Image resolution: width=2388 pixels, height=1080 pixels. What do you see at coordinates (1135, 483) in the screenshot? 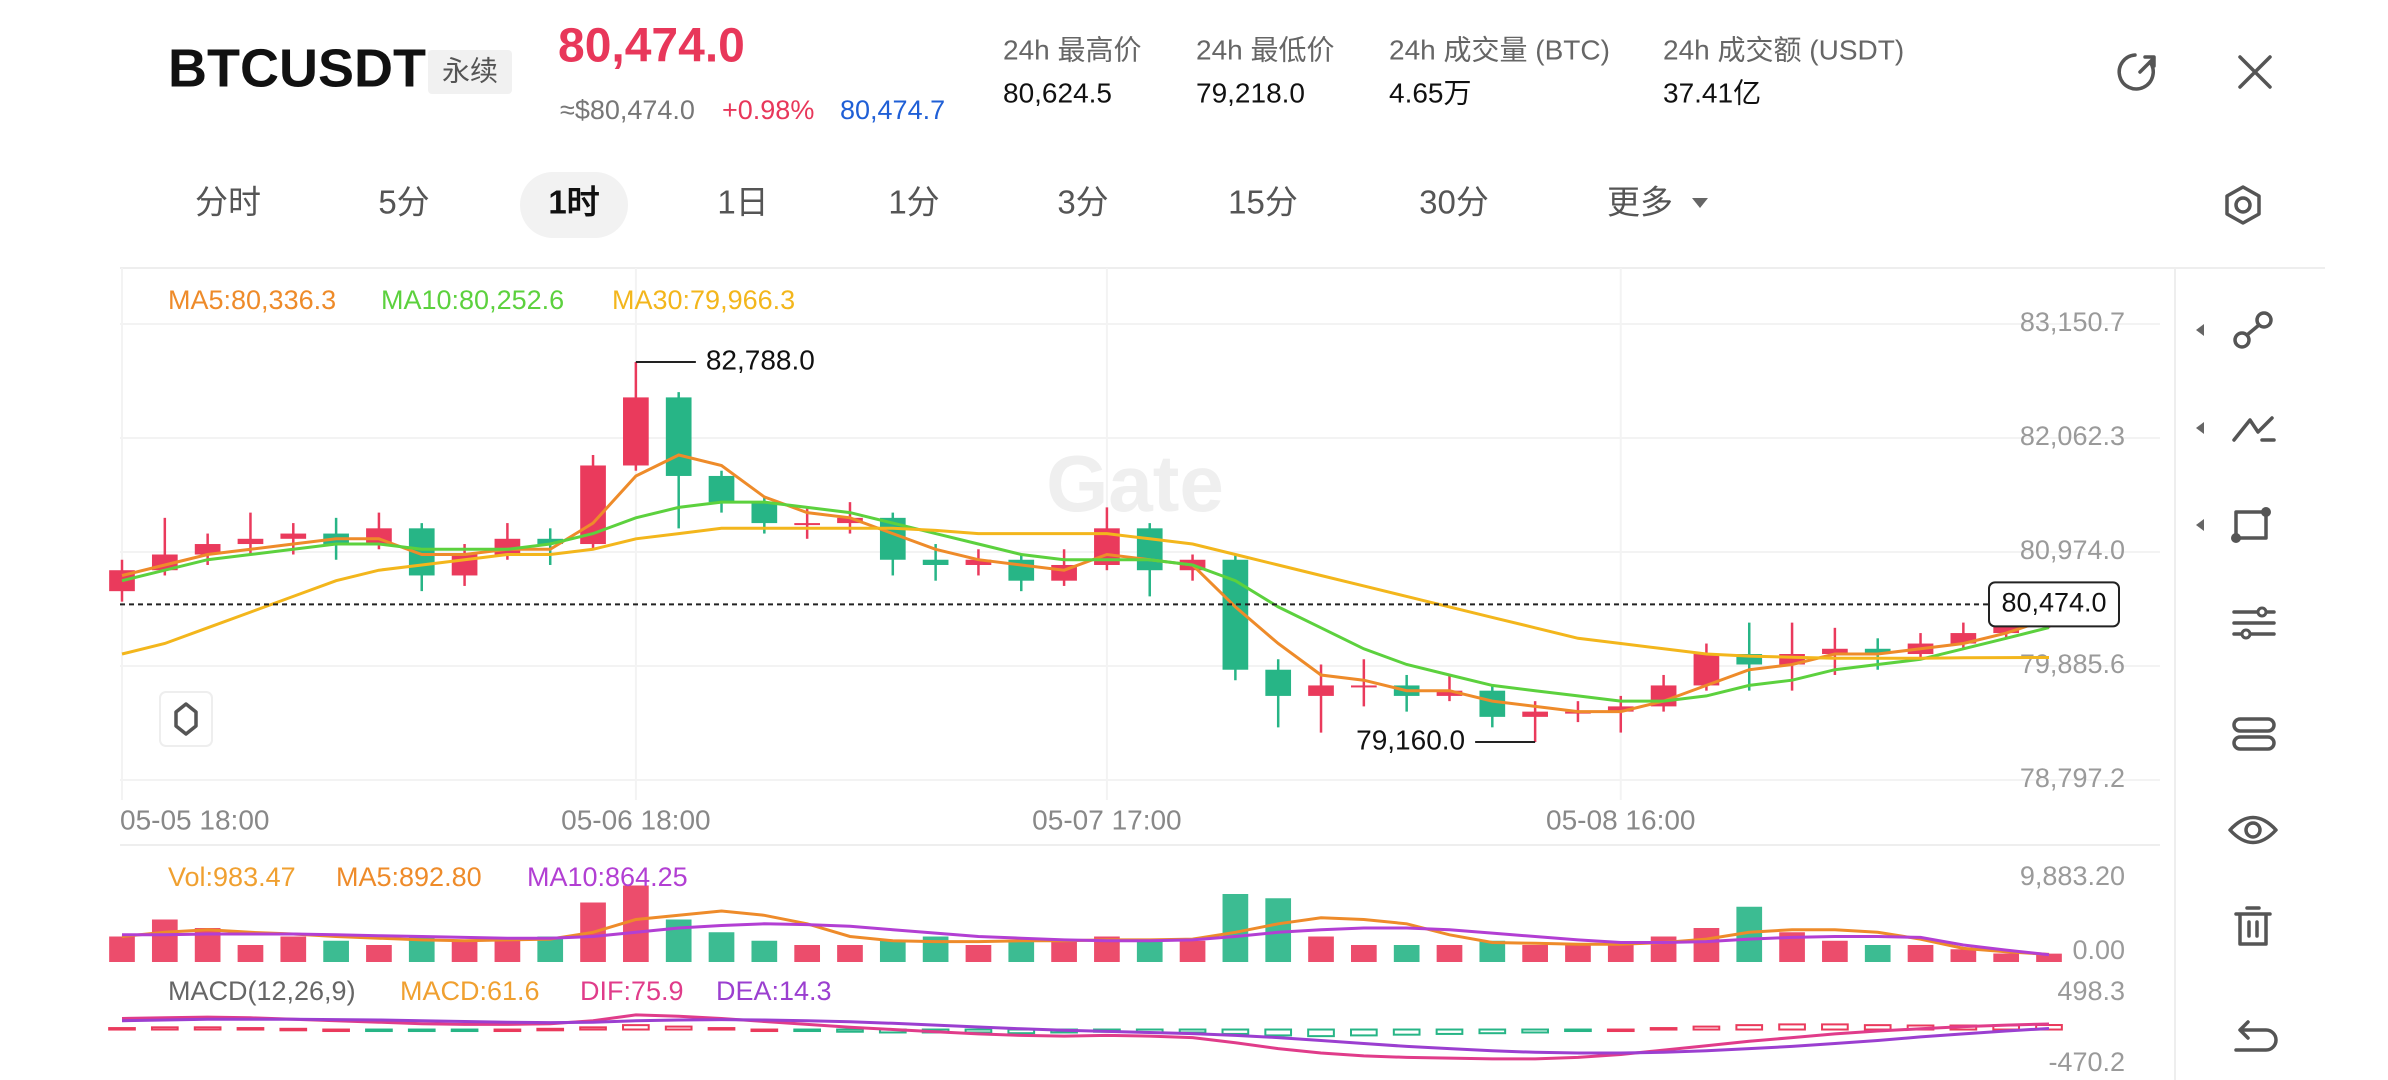
I see `watermark: Gate` at bounding box center [1135, 483].